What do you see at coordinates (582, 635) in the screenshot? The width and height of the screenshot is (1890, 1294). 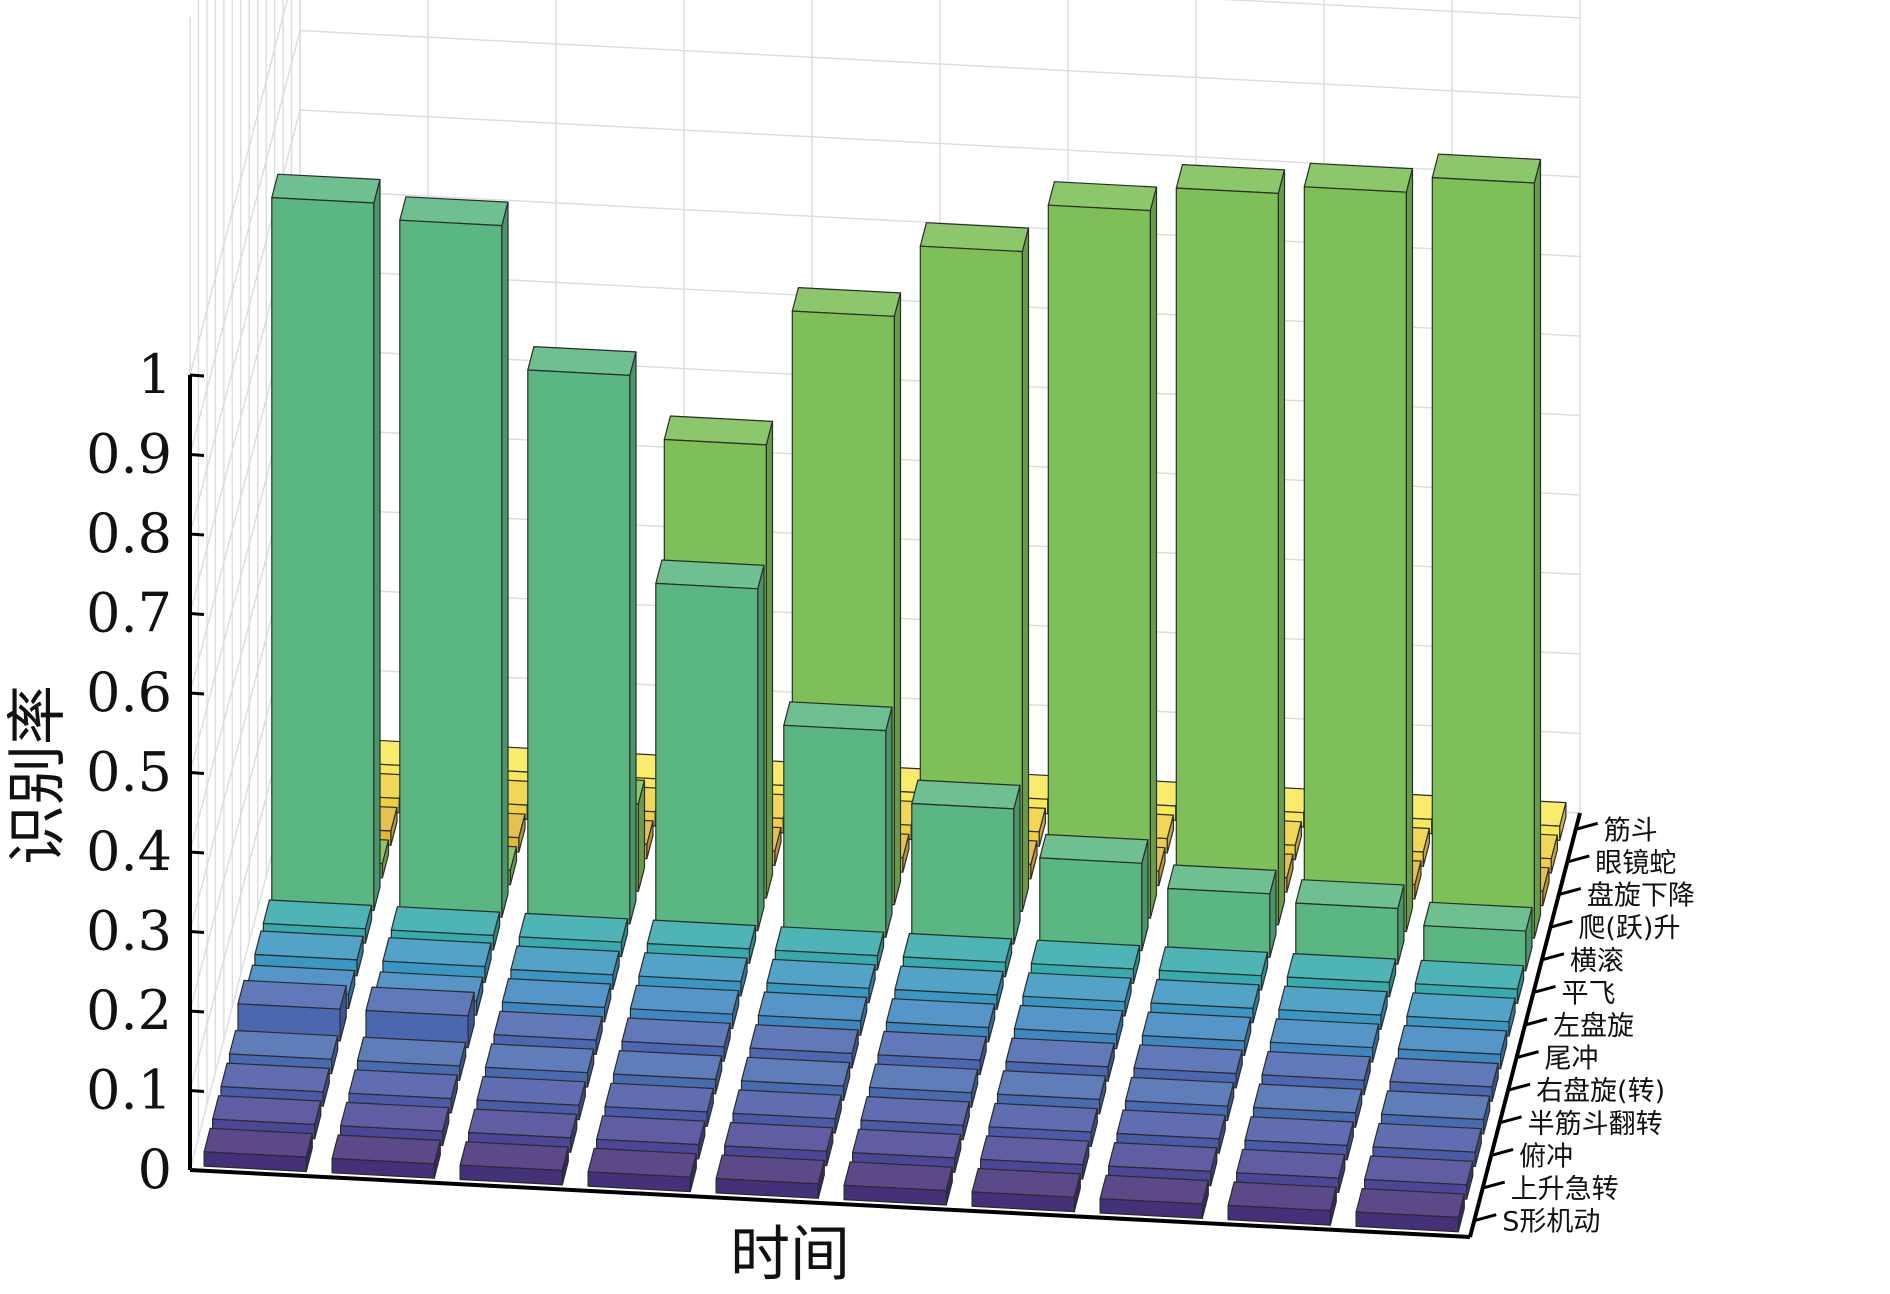 I see `bar-横滚-t3` at bounding box center [582, 635].